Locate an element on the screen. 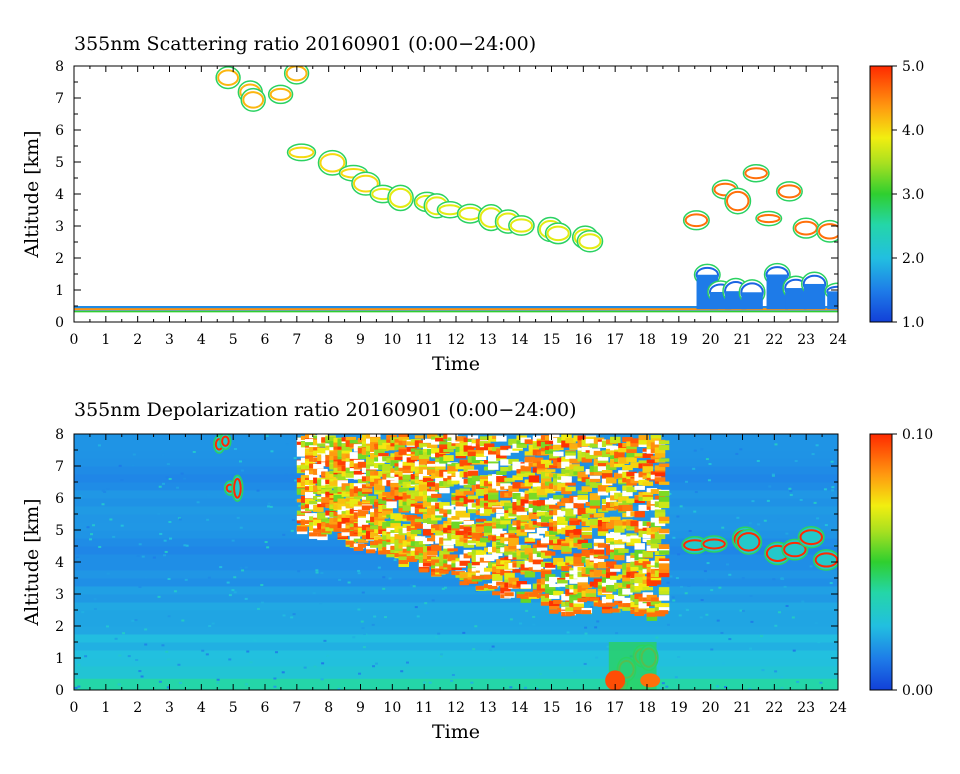 The height and width of the screenshot is (774, 960). x-tick-label: 20 is located at coordinates (711, 340).